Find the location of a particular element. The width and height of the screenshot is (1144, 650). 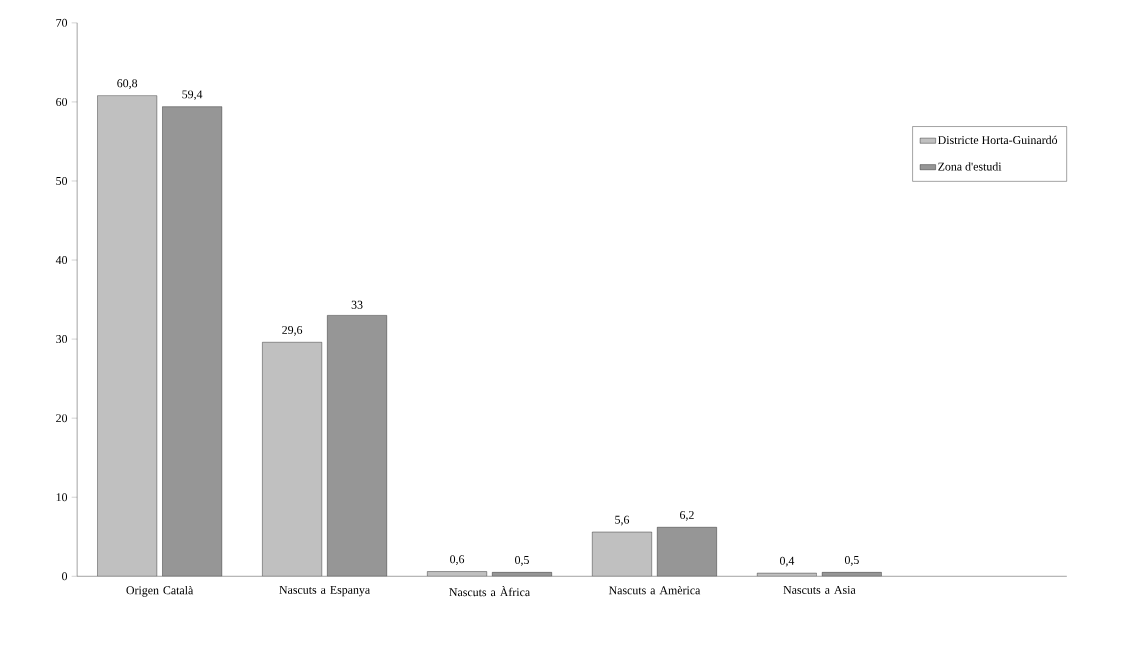

data-label: 33 is located at coordinates (357, 304).